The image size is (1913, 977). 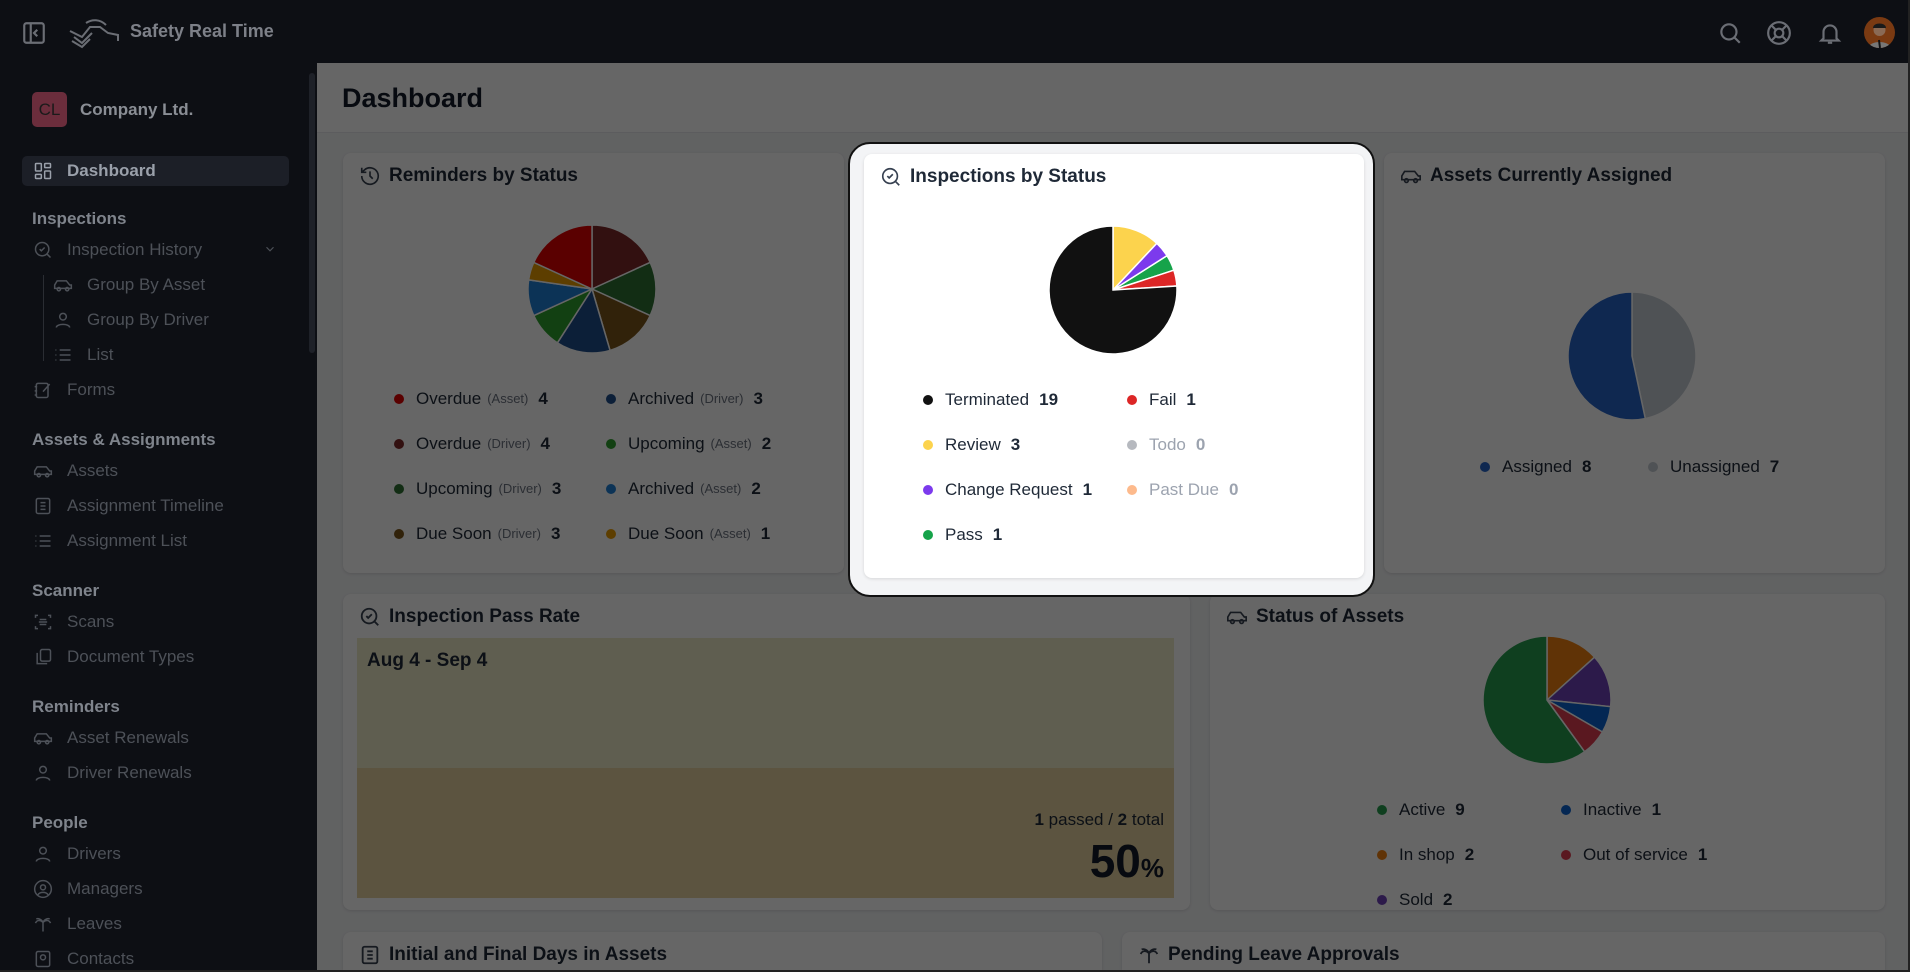 What do you see at coordinates (1027, 399) in the screenshot?
I see `legend-item: Terminated 19` at bounding box center [1027, 399].